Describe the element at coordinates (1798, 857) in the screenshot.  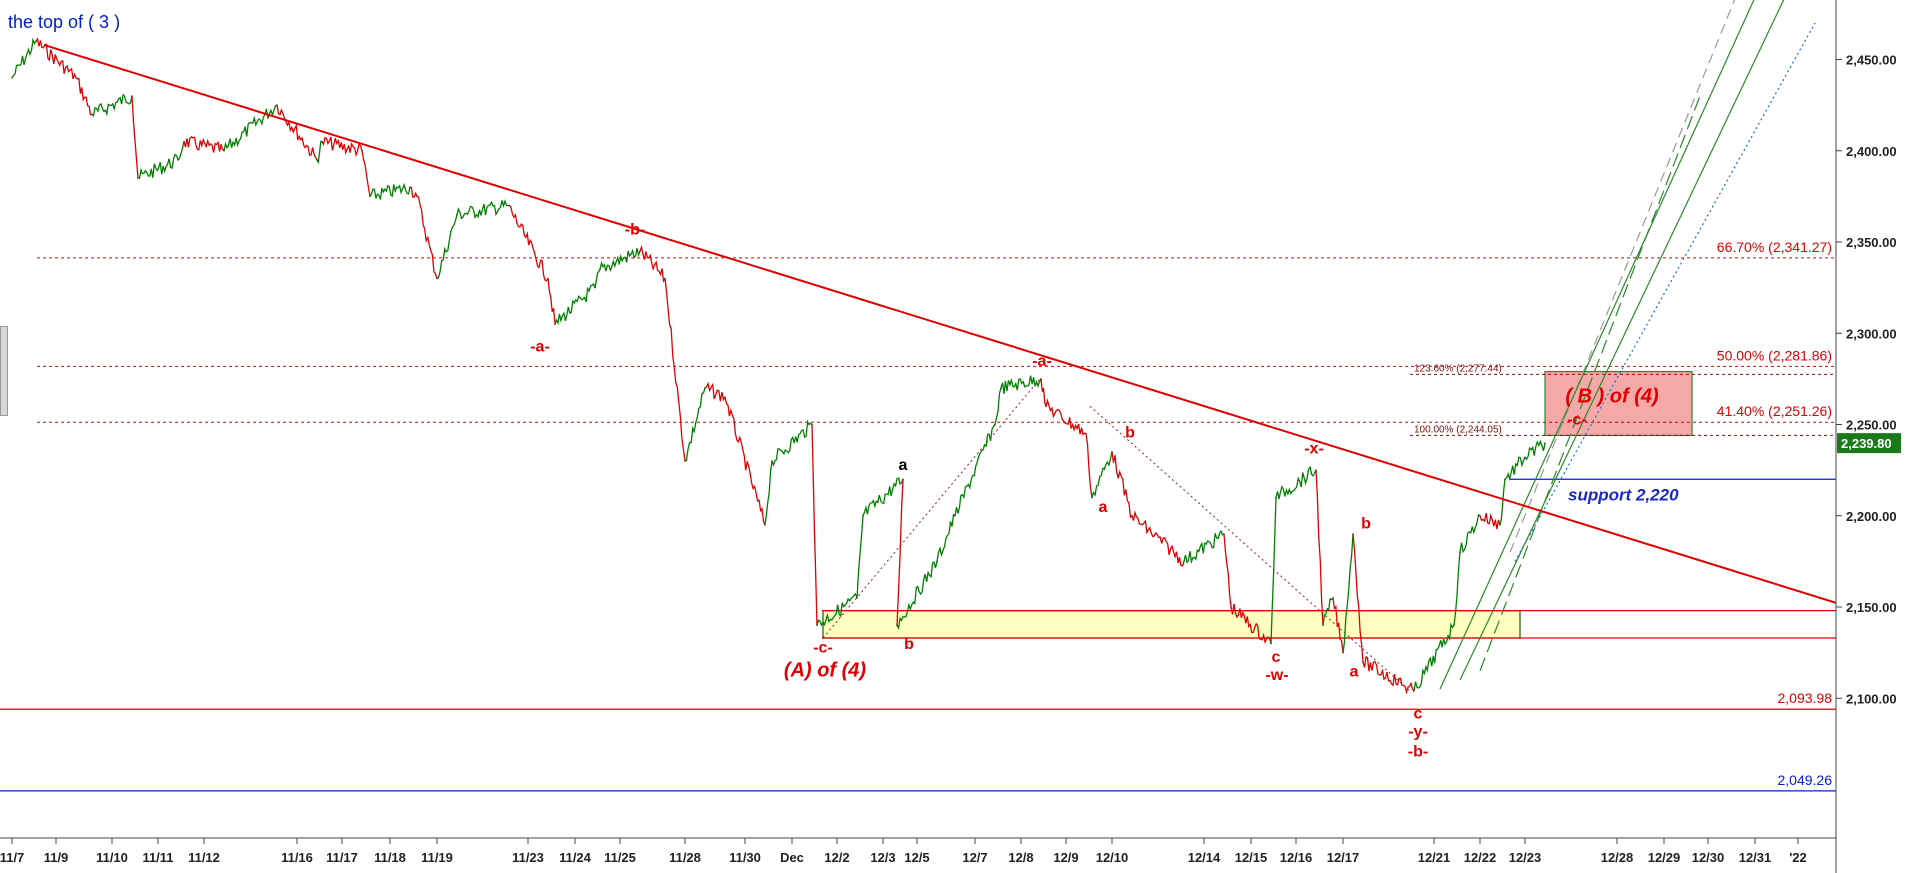
I see `x-tick-label-33: '22` at that location.